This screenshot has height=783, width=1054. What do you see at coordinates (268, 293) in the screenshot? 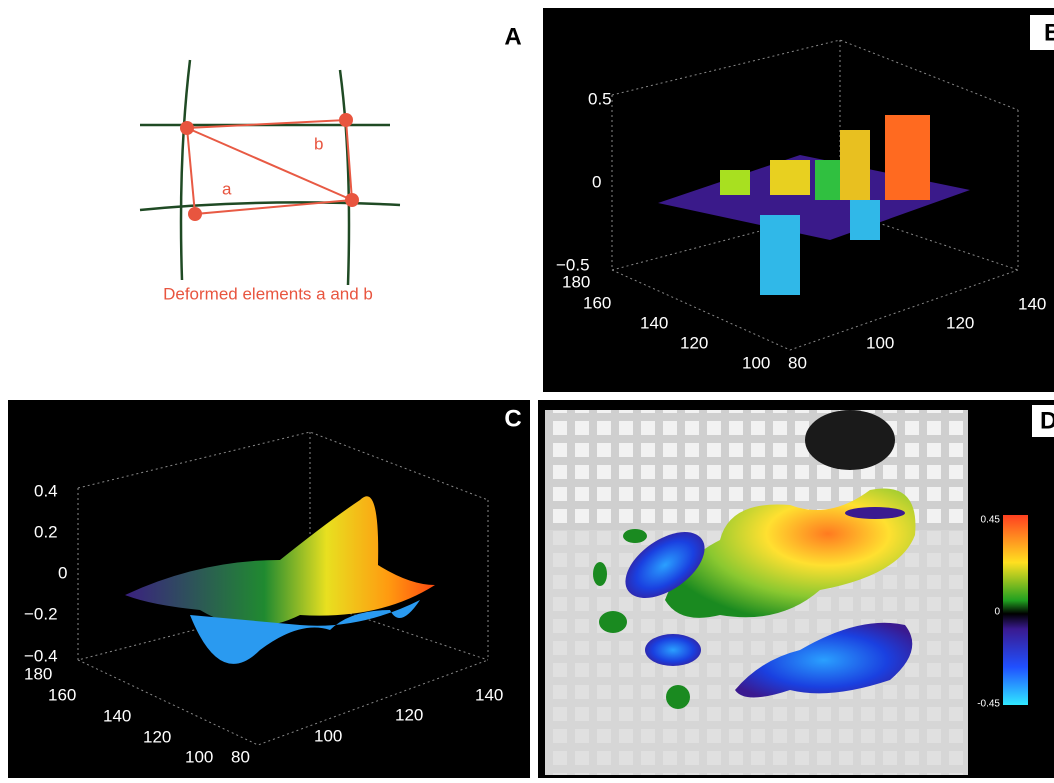
I see `caption: Deformed elements a and b` at bounding box center [268, 293].